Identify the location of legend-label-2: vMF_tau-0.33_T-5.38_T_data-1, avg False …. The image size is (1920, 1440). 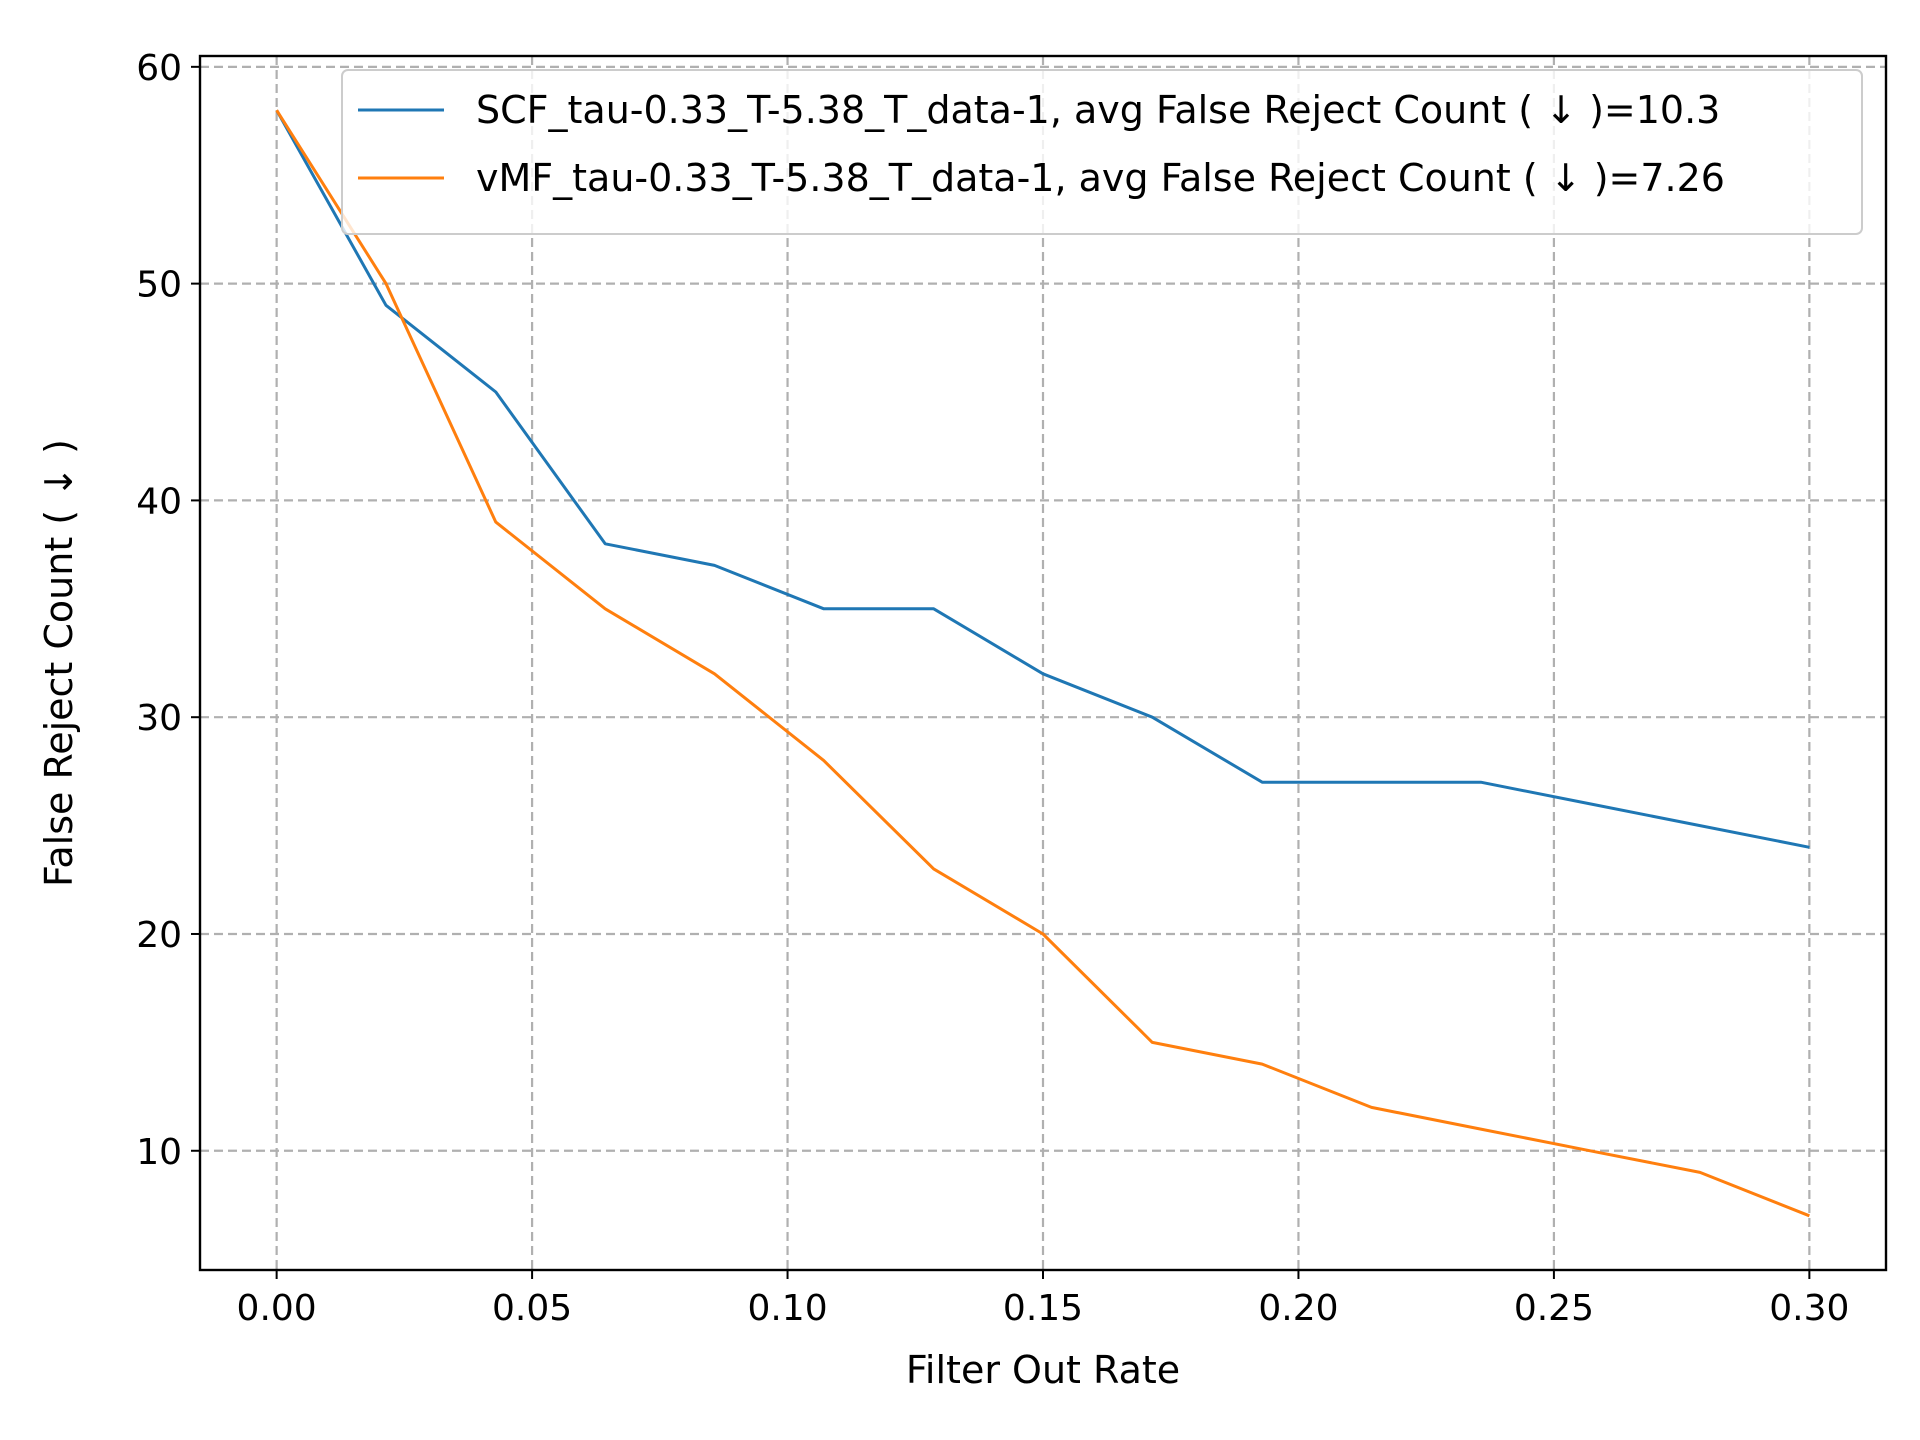
(1100, 178).